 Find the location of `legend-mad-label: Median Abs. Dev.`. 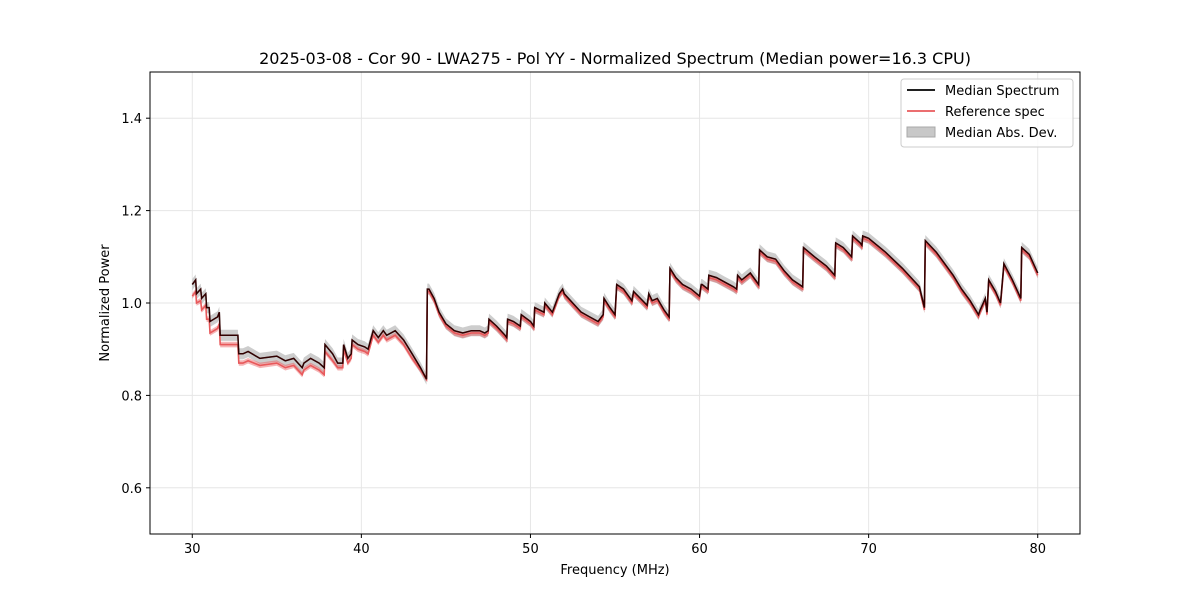

legend-mad-label: Median Abs. Dev. is located at coordinates (1001, 133).